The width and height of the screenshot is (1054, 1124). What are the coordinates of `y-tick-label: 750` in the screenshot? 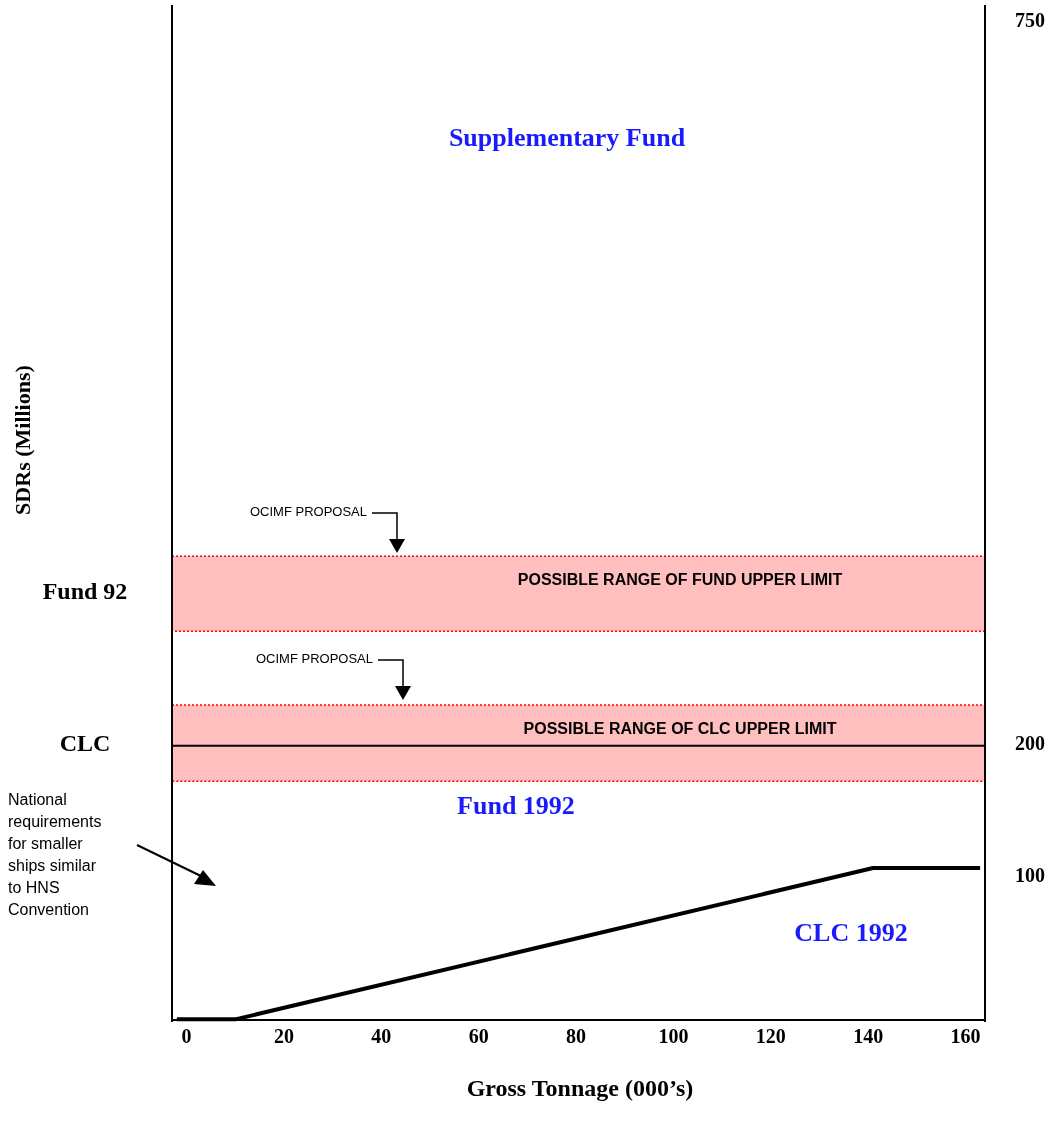 It's located at (1030, 19).